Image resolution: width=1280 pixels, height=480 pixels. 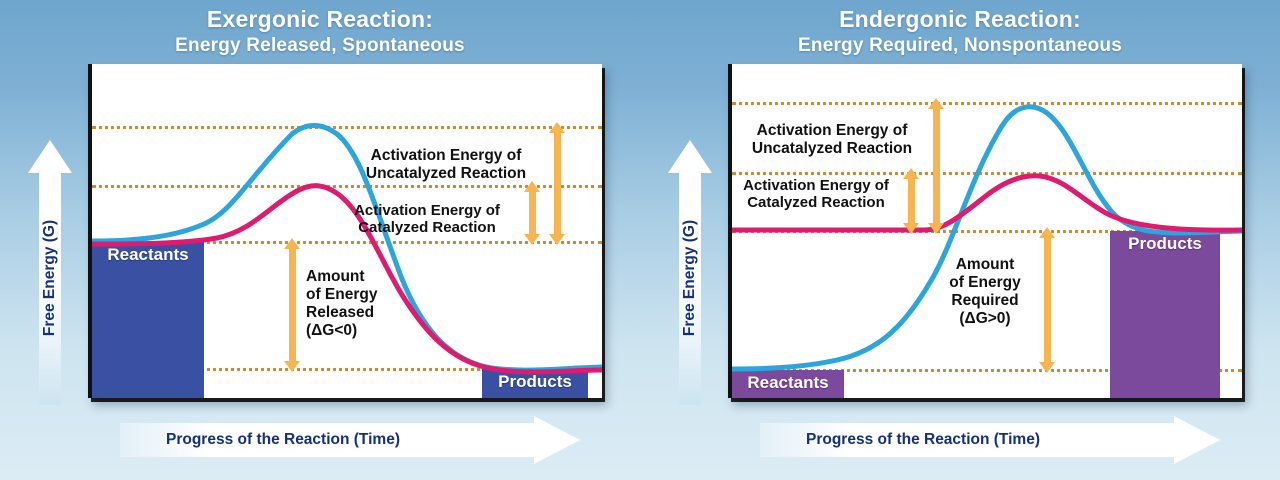 I want to click on panel-subtitle-line2: Energy Required, Nonspontaneous, so click(x=960, y=45).